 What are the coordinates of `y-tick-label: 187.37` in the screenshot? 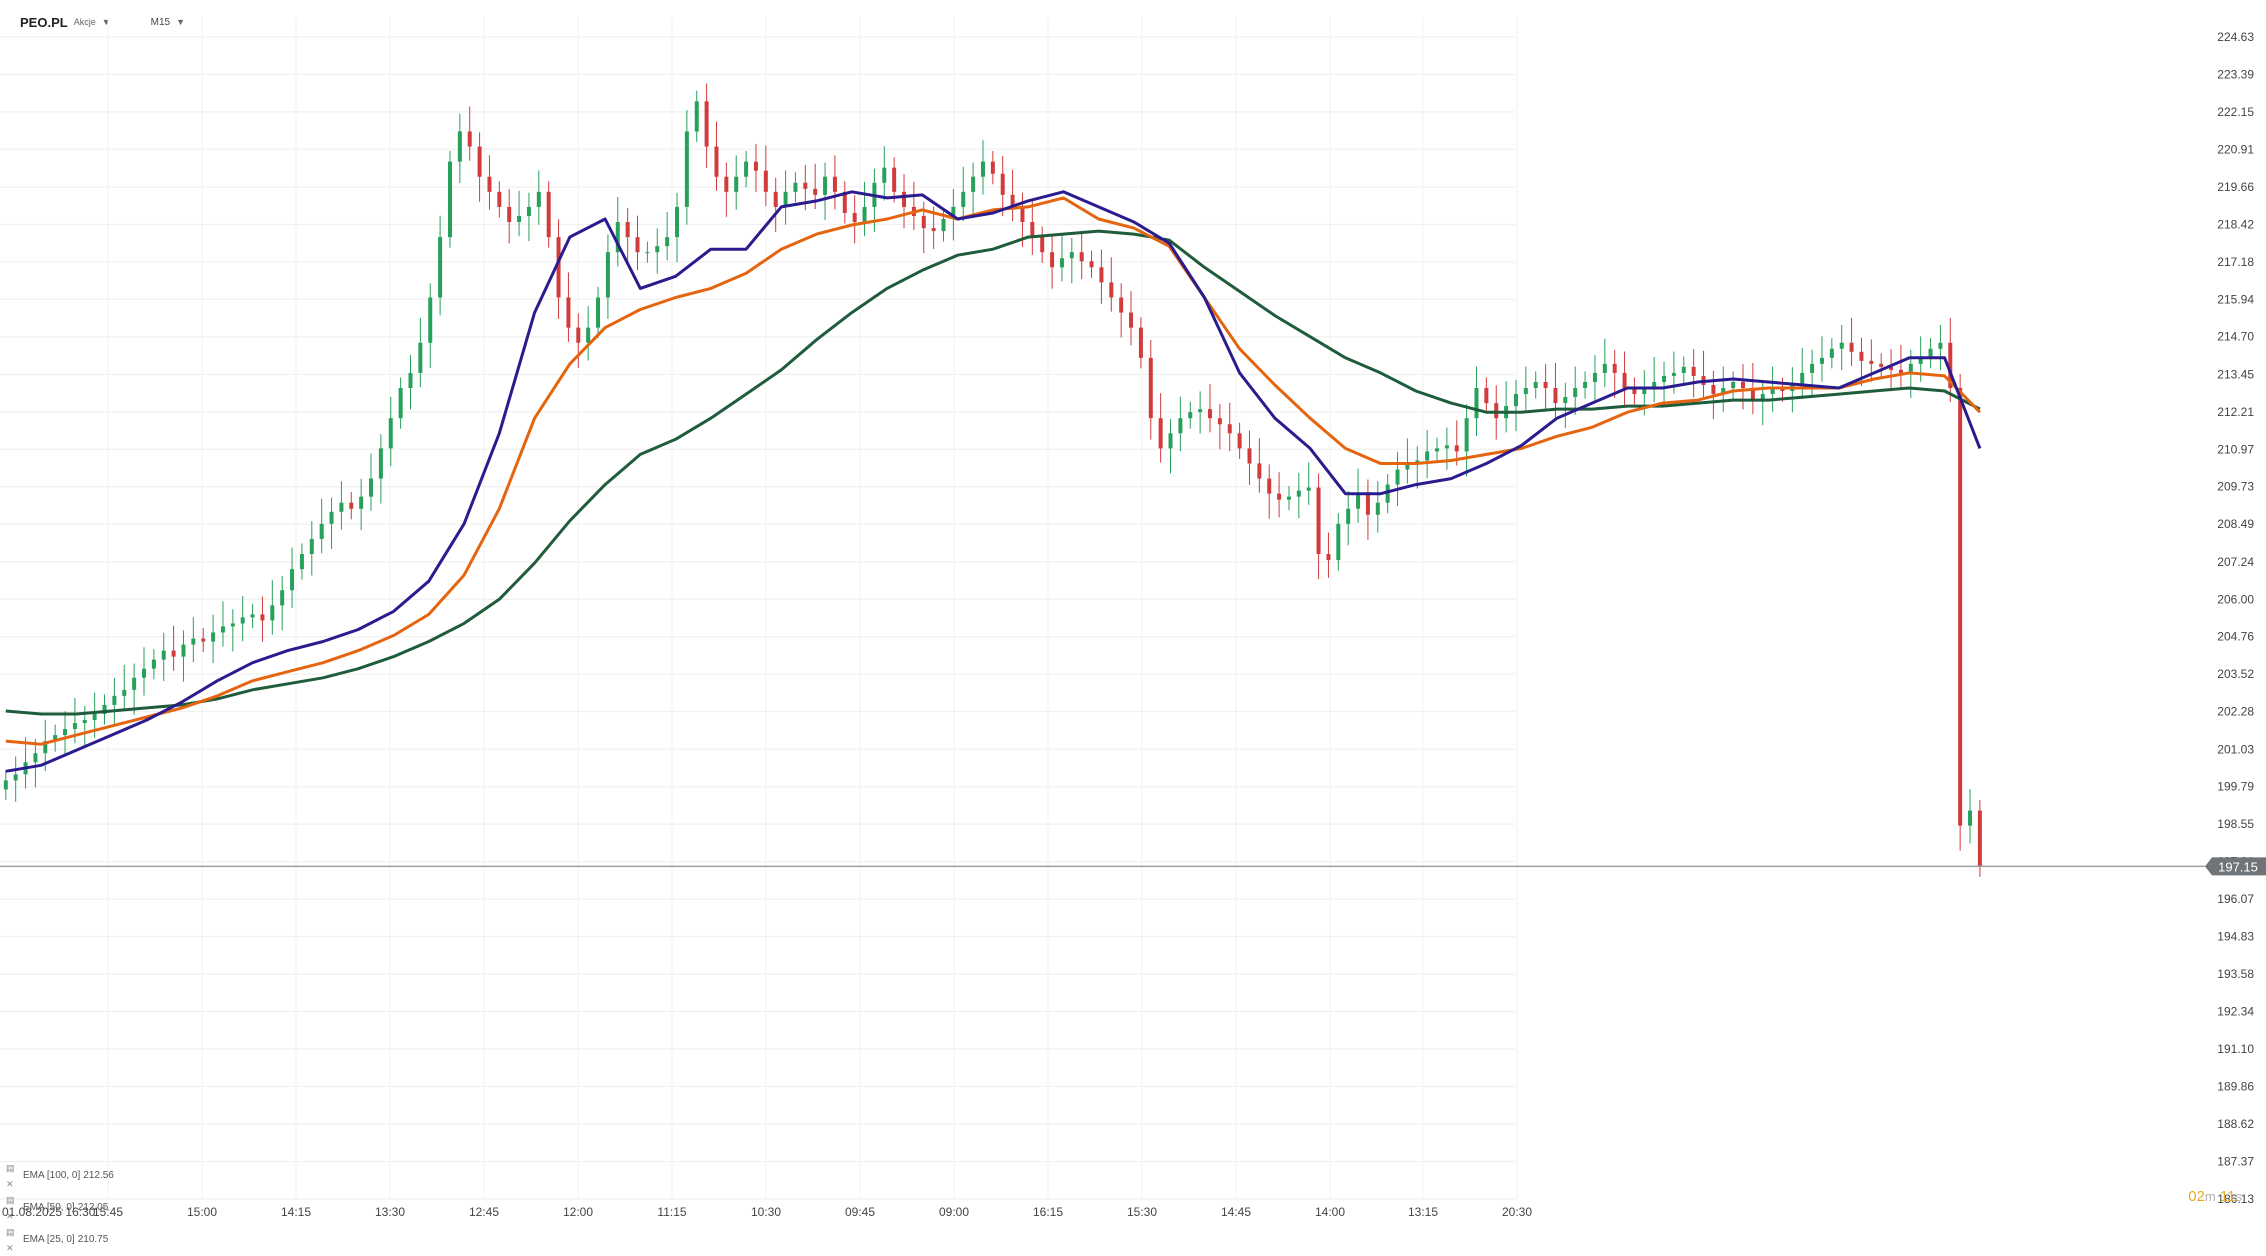 It's located at (2235, 1162).